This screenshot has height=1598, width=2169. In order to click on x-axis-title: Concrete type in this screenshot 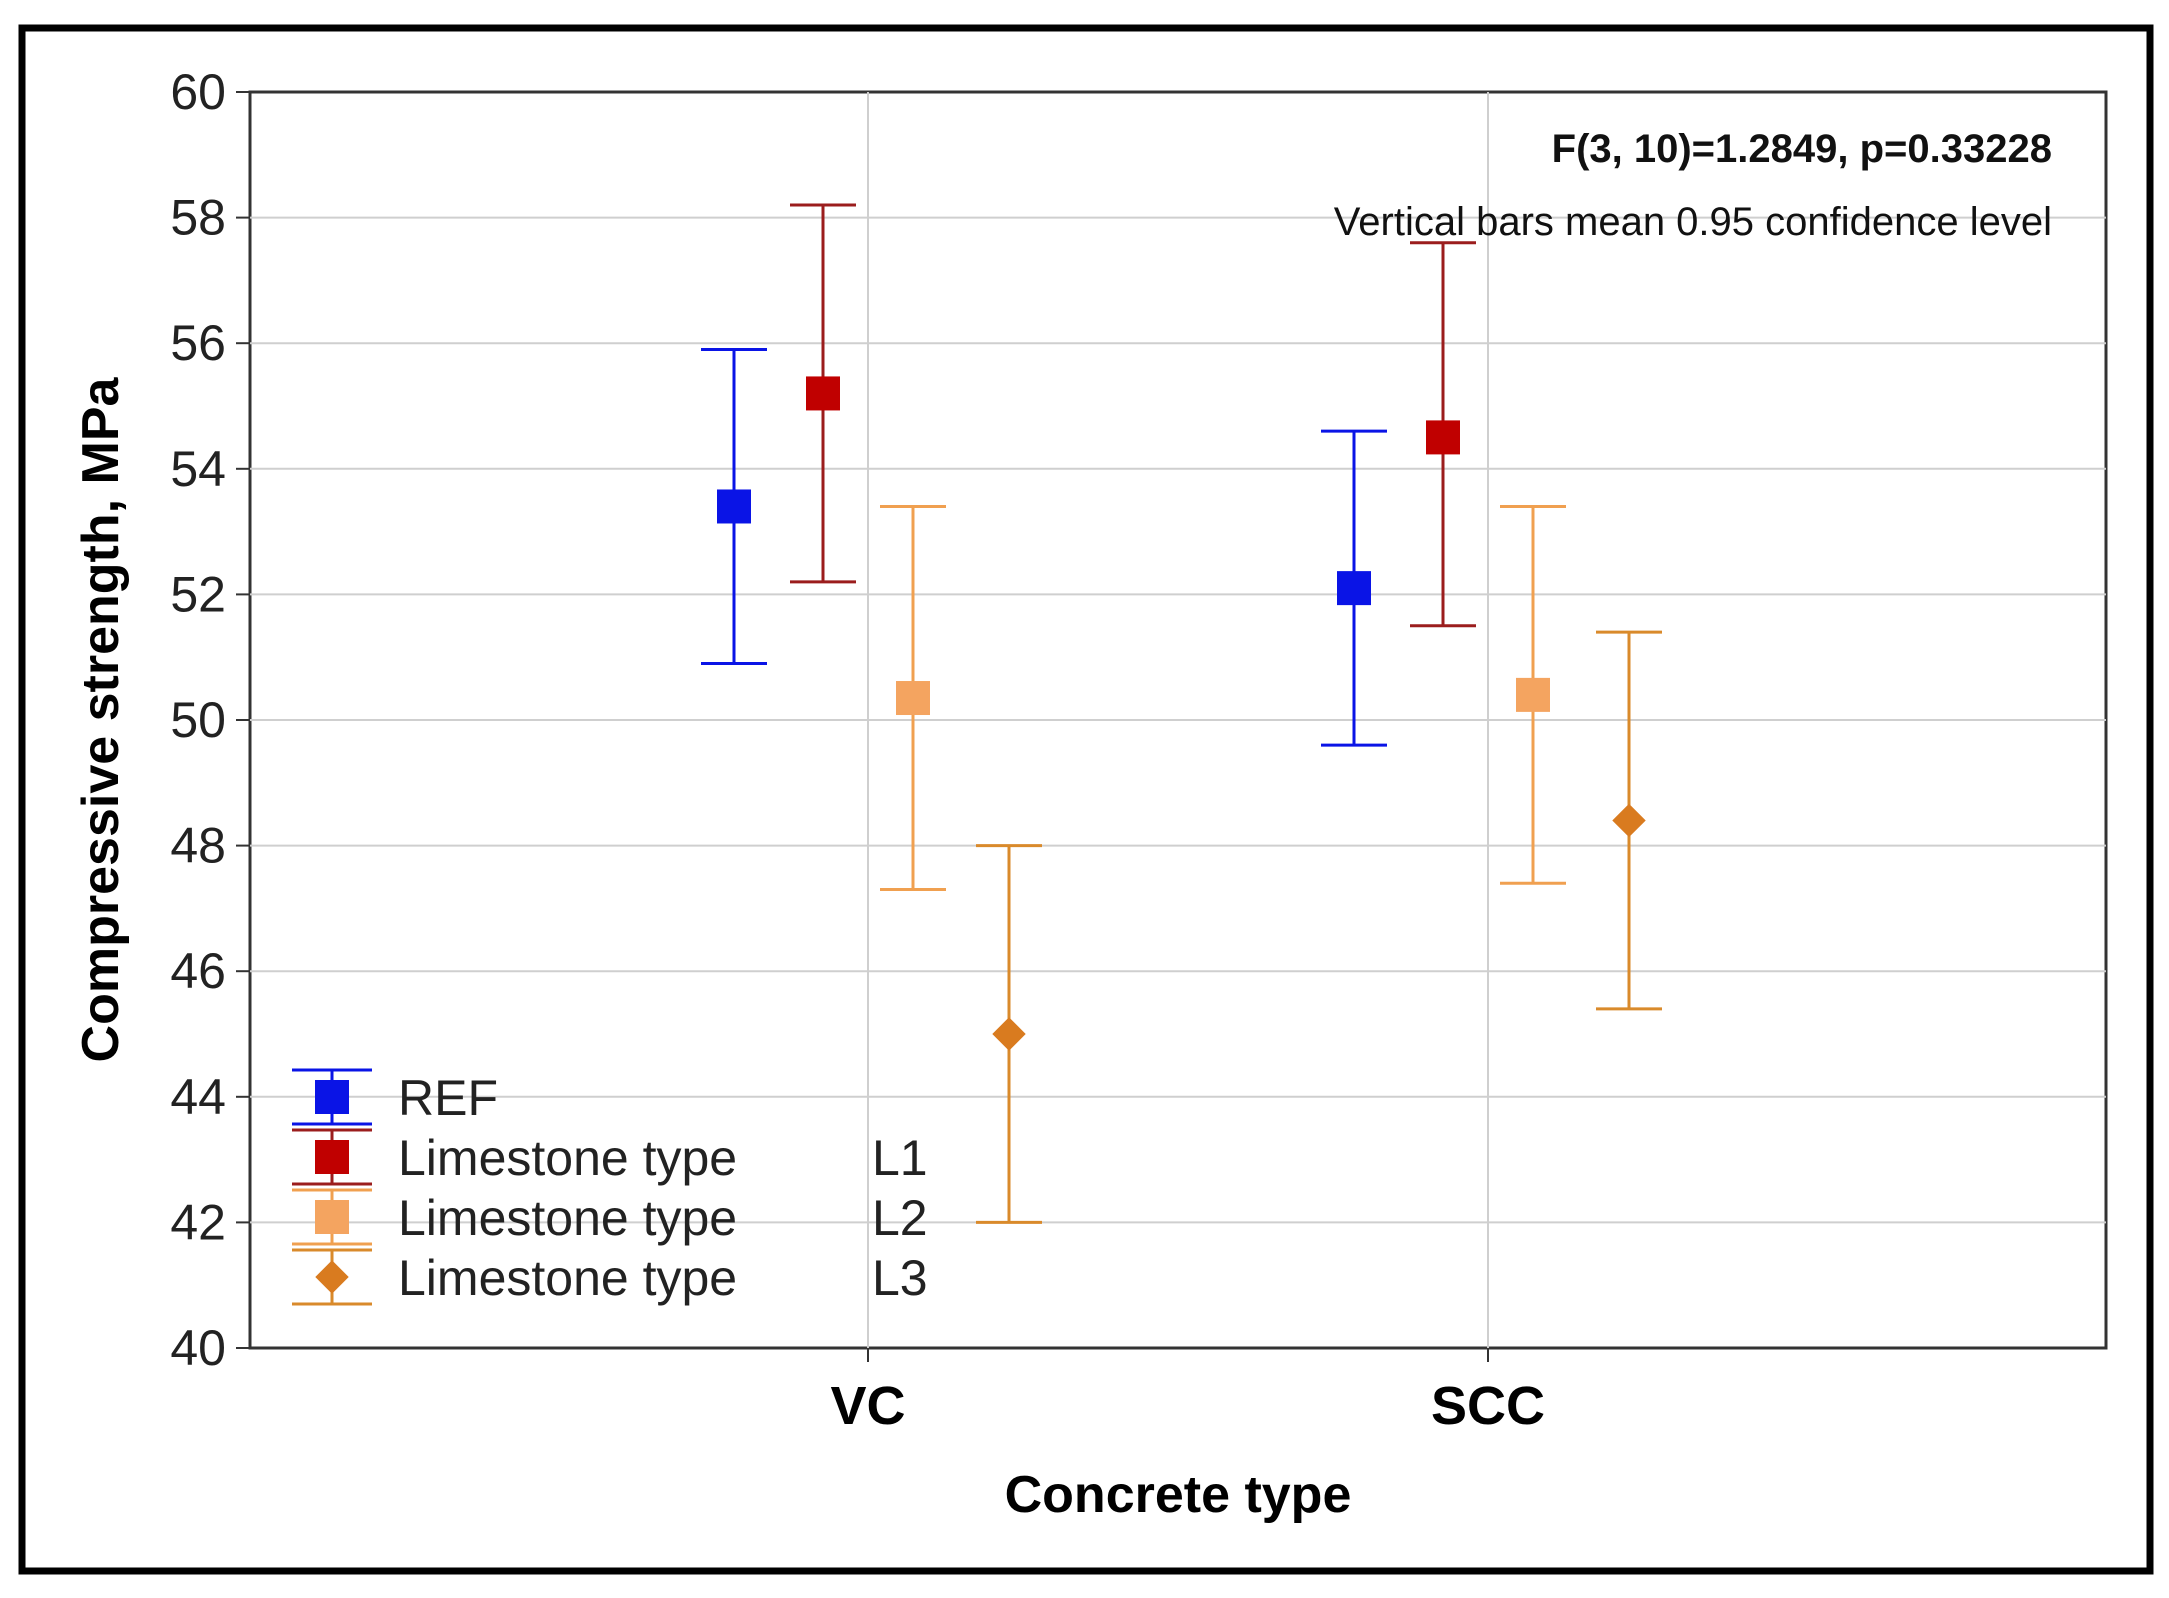, I will do `click(1178, 1495)`.